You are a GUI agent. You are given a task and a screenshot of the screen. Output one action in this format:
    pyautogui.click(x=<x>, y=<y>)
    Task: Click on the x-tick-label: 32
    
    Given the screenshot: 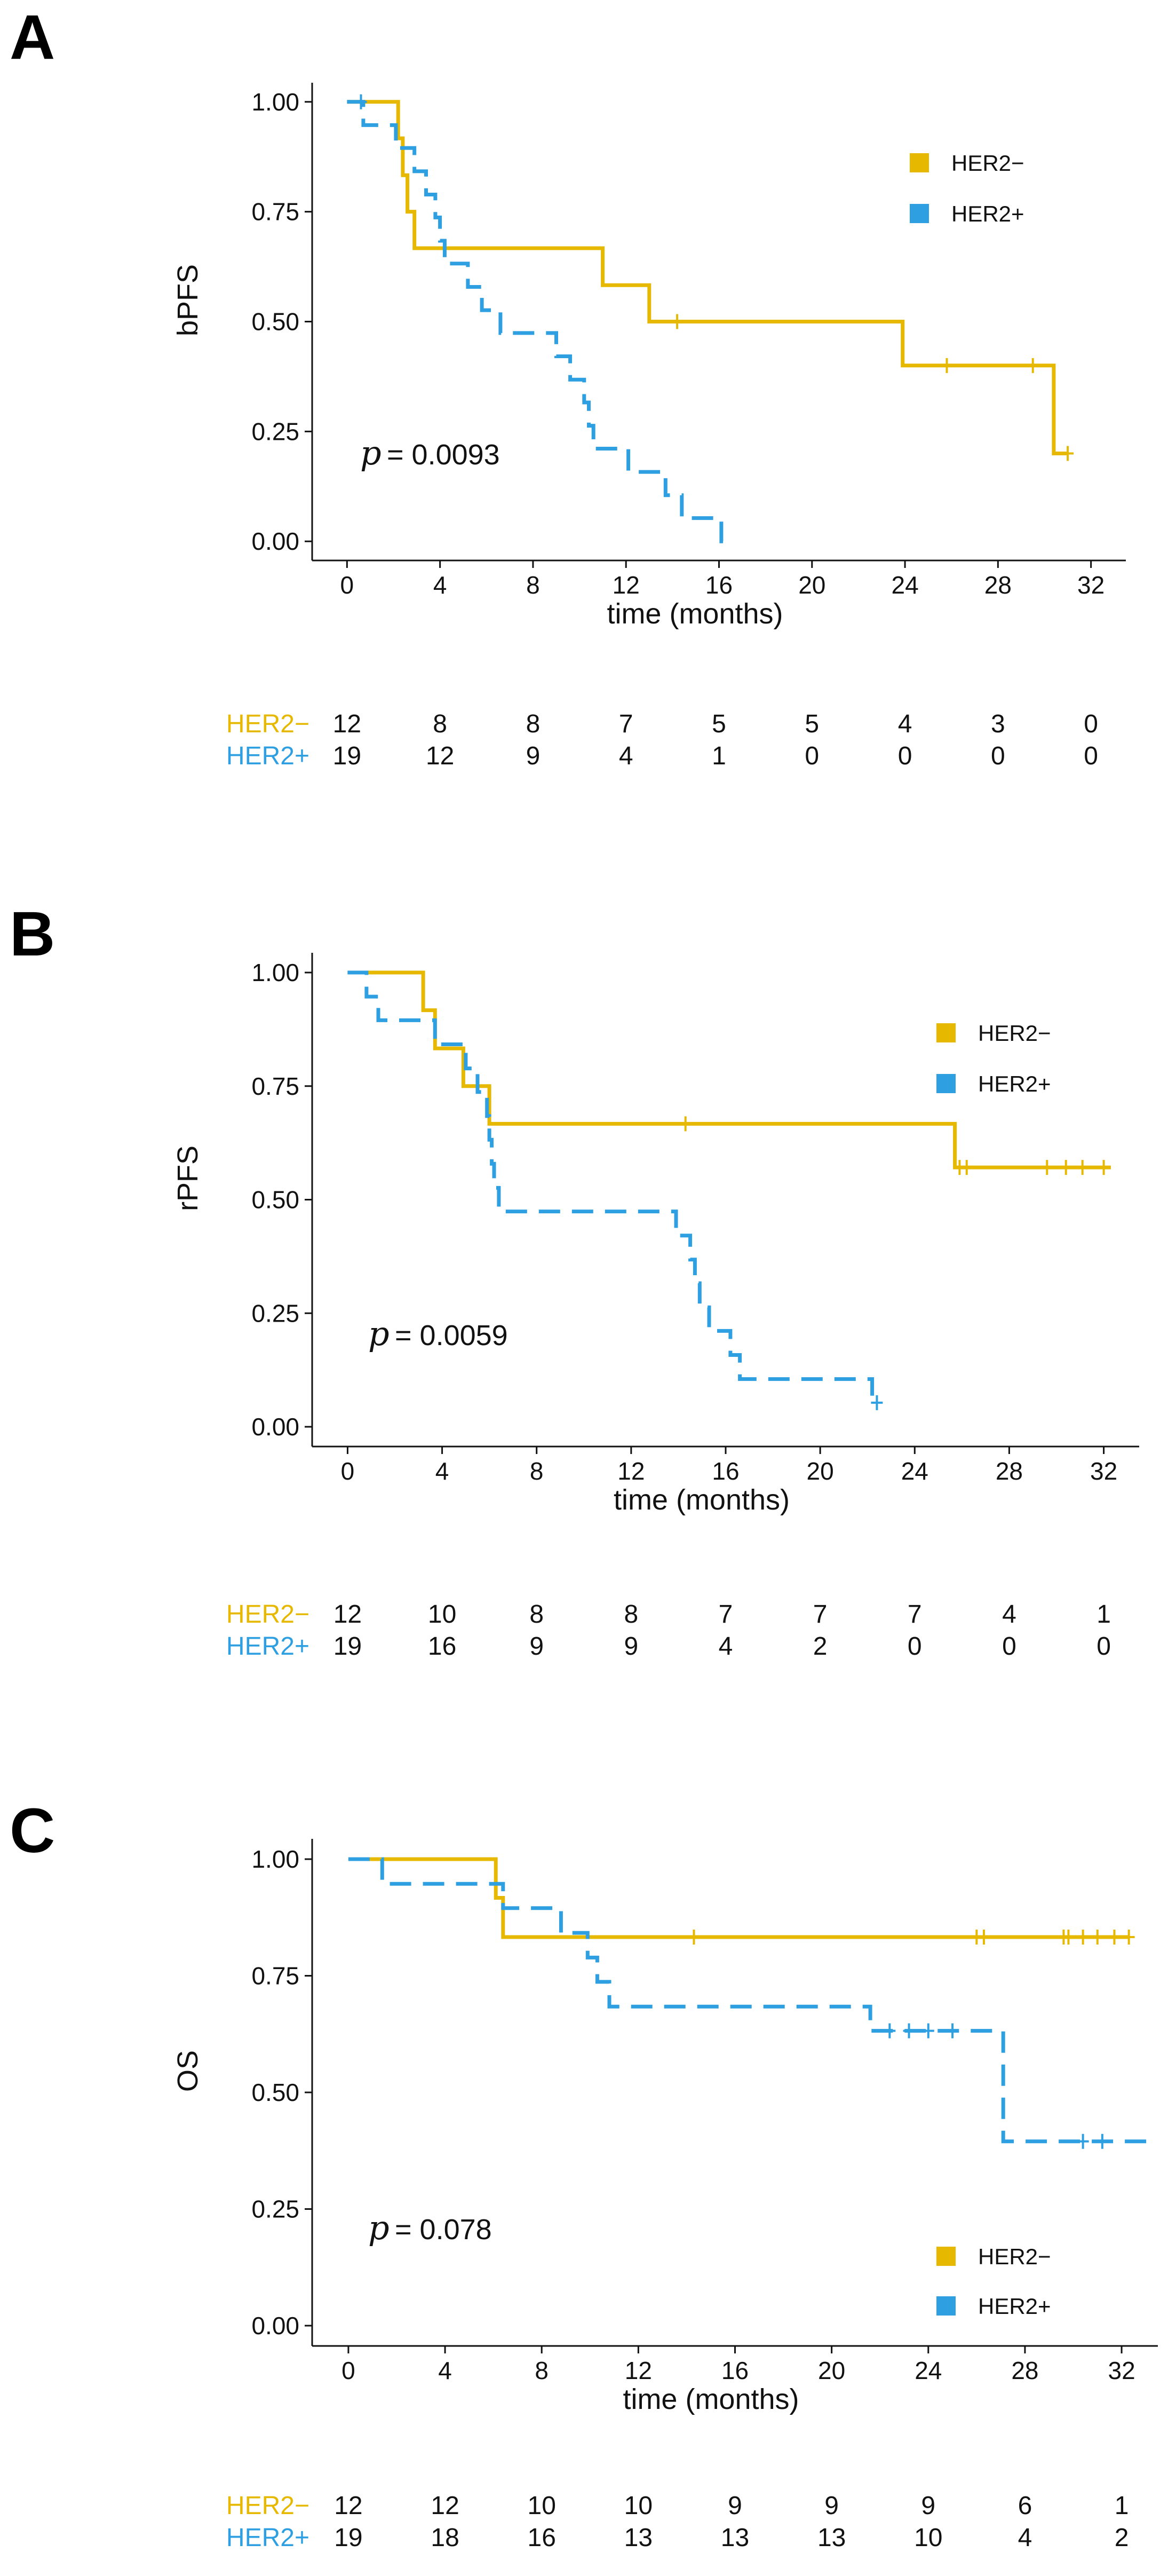 What is the action you would take?
    pyautogui.click(x=1121, y=2370)
    